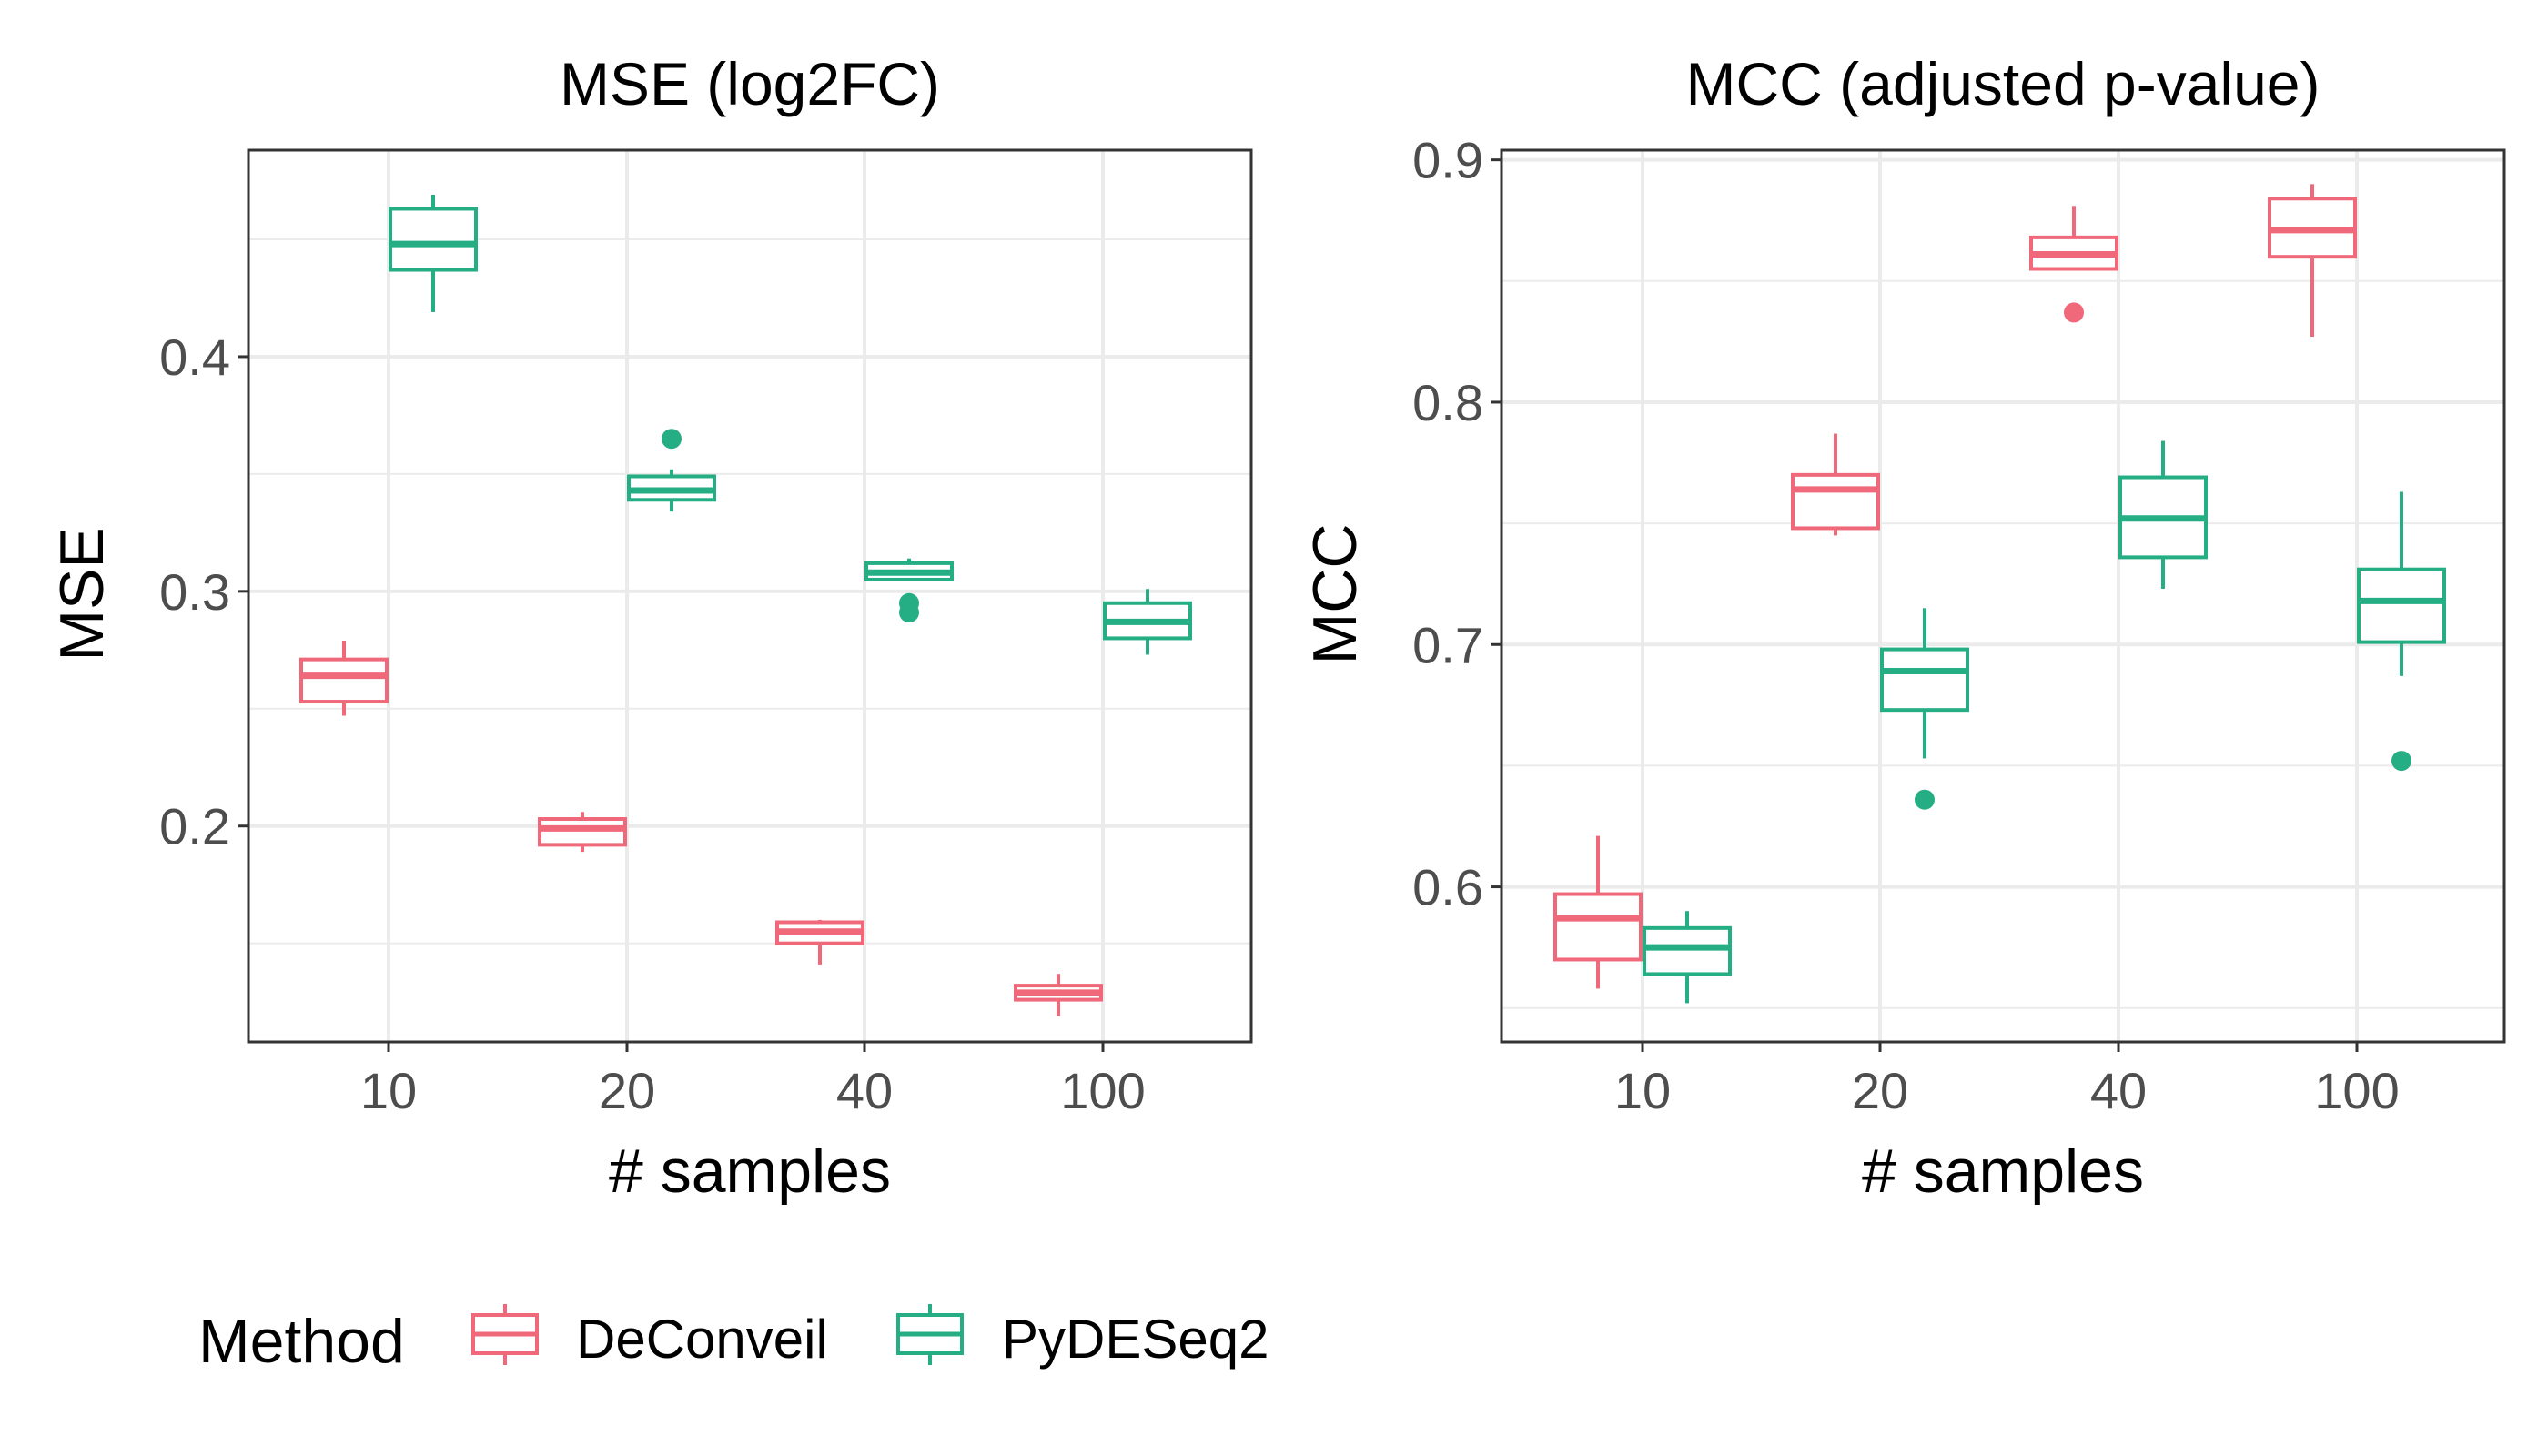 The width and height of the screenshot is (2548, 1456). Describe the element at coordinates (1643, 1091) in the screenshot. I see `mcc-x-tick-label: 10` at that location.